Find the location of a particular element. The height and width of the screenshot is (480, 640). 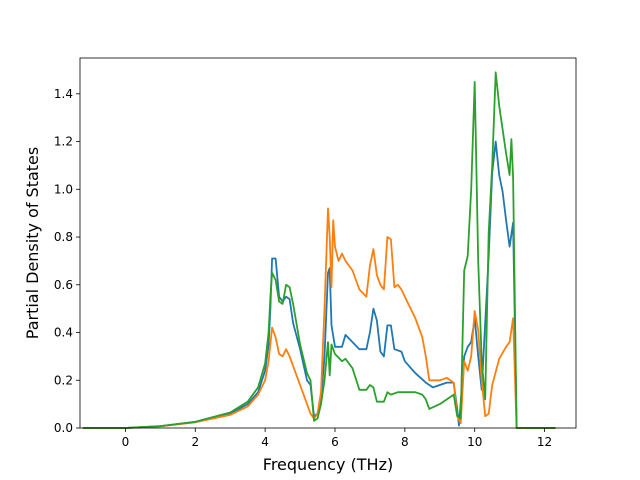

x-tick-label: 12 is located at coordinates (544, 442).